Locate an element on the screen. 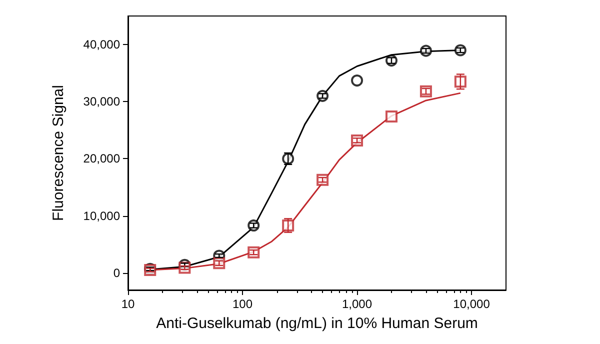 The height and width of the screenshot is (344, 600). x-axis-title: Anti-Guselkumab (ng/mL) in 10% Human Serum is located at coordinates (317, 323).